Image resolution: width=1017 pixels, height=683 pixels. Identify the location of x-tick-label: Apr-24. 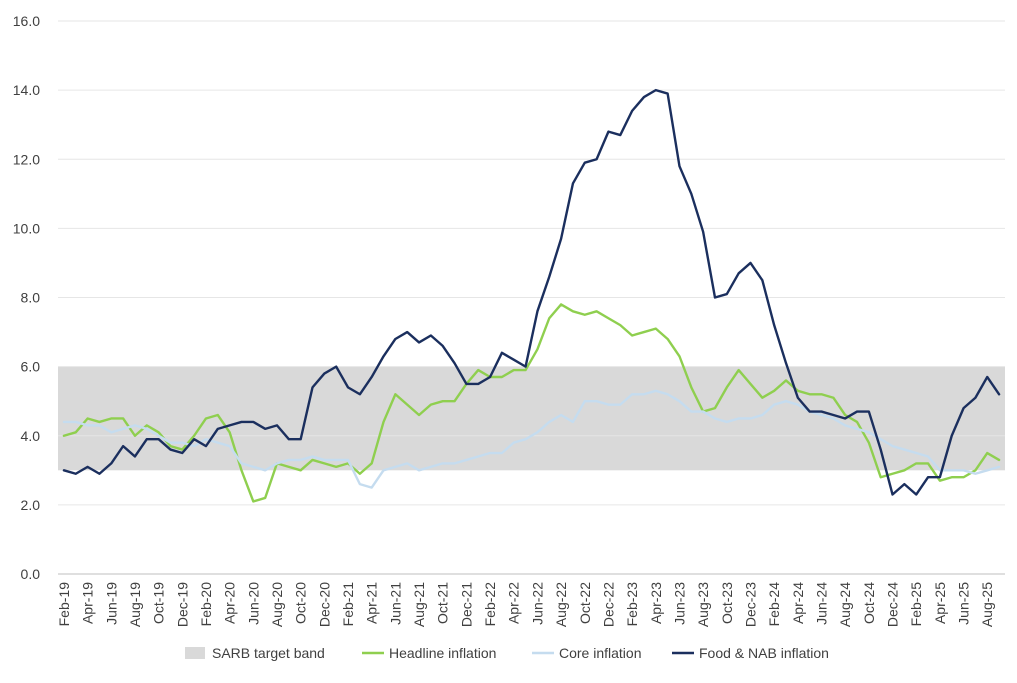
(798, 603).